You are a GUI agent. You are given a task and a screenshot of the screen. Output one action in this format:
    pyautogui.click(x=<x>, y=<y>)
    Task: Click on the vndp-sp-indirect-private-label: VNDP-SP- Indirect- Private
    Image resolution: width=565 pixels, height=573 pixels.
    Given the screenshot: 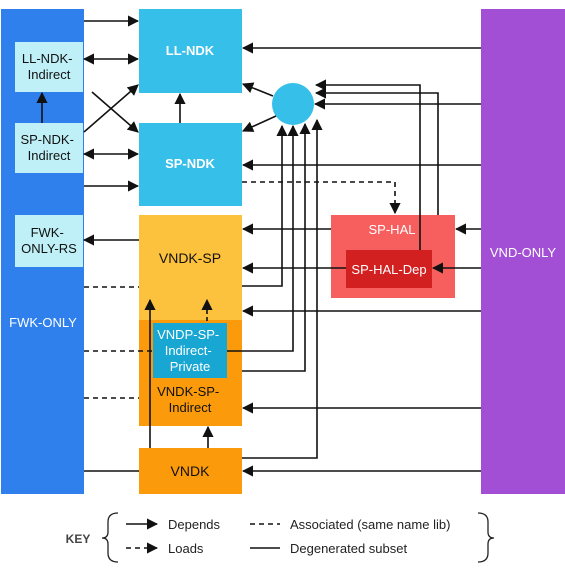 What is the action you would take?
    pyautogui.click(x=190, y=350)
    